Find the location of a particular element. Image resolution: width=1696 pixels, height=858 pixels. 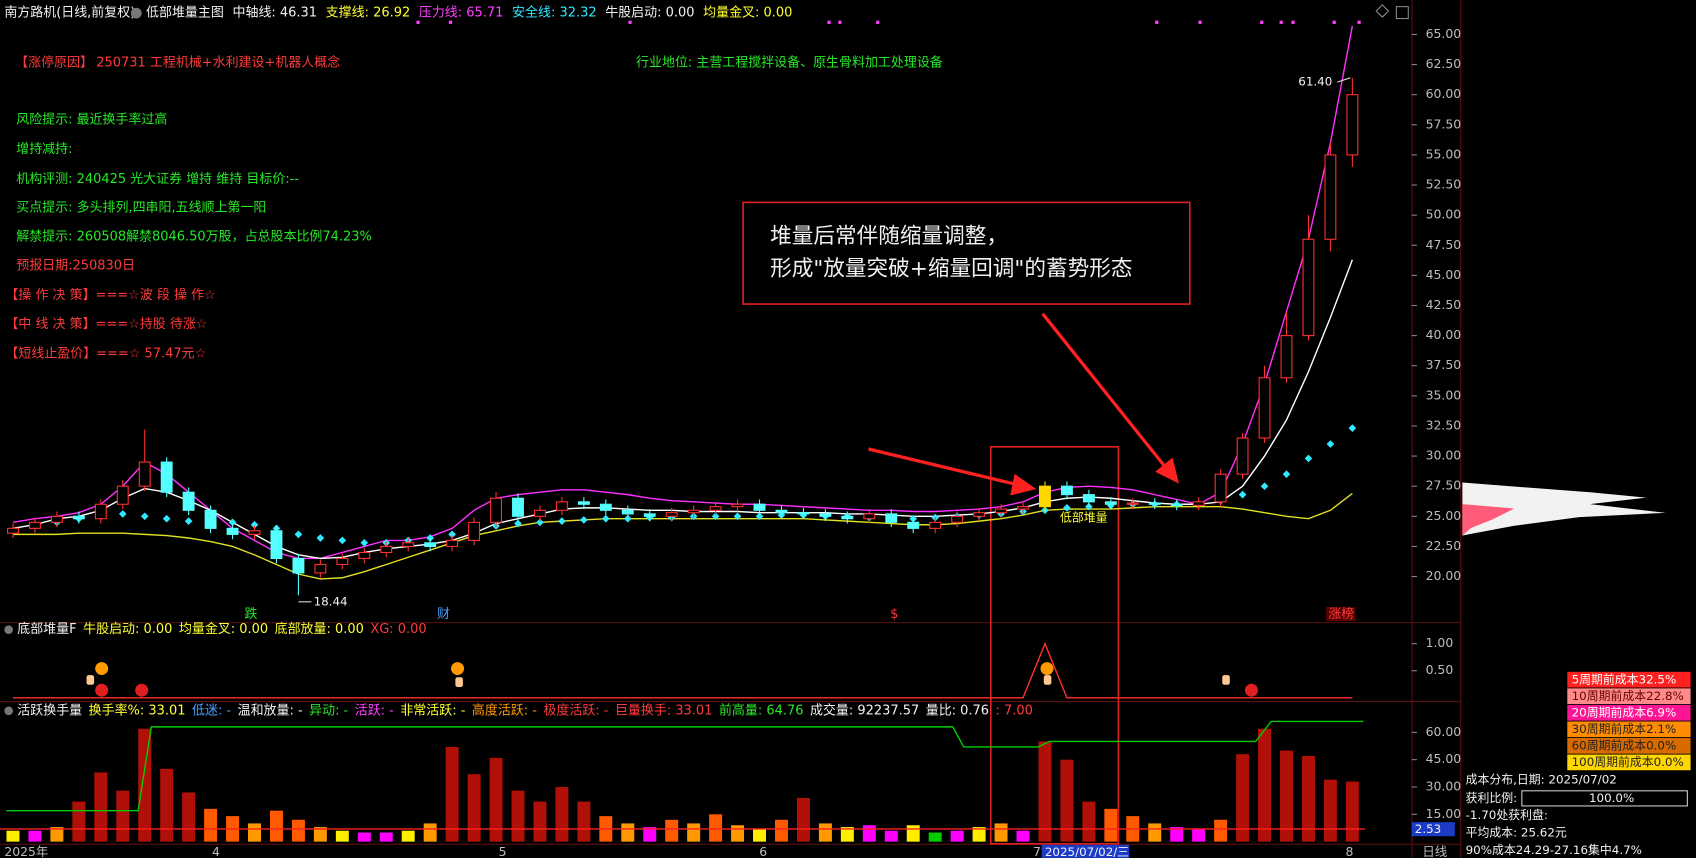

avg-cost: 平均成本: 25.62元 is located at coordinates (1516, 832).